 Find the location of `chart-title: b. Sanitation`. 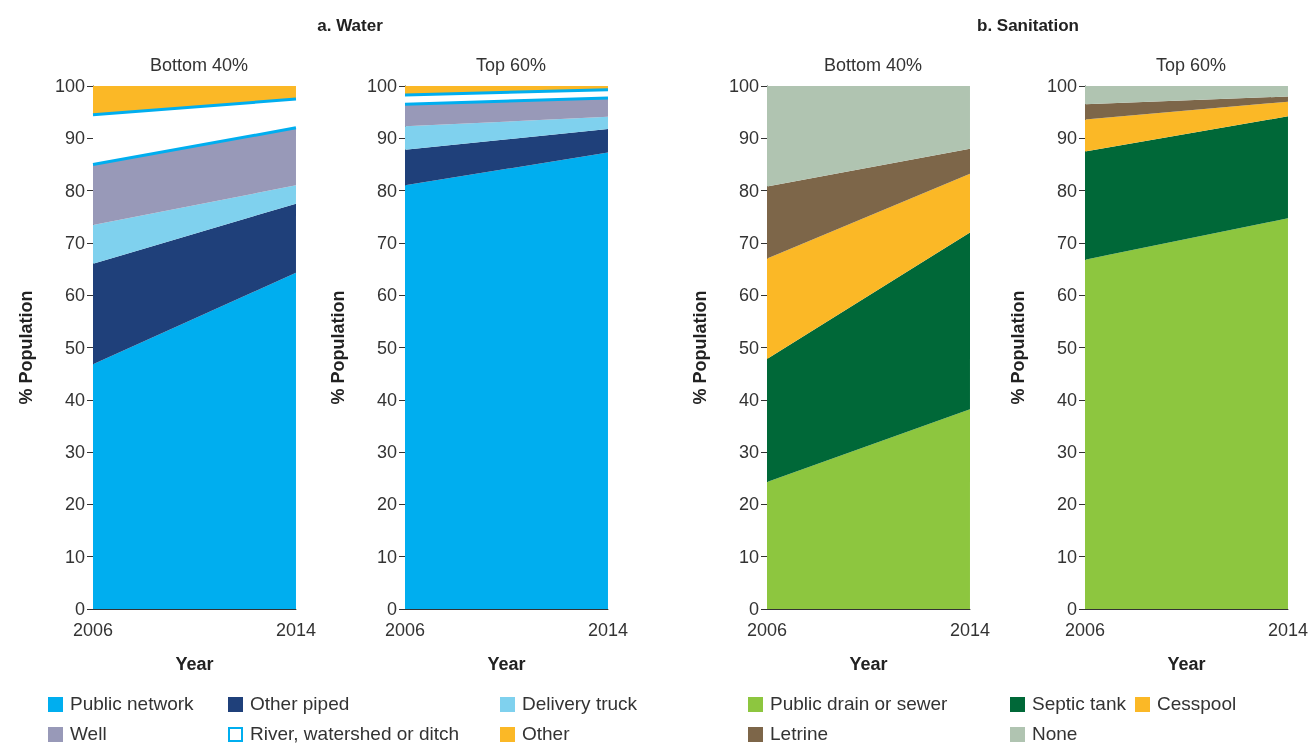

chart-title: b. Sanitation is located at coordinates (1028, 26).